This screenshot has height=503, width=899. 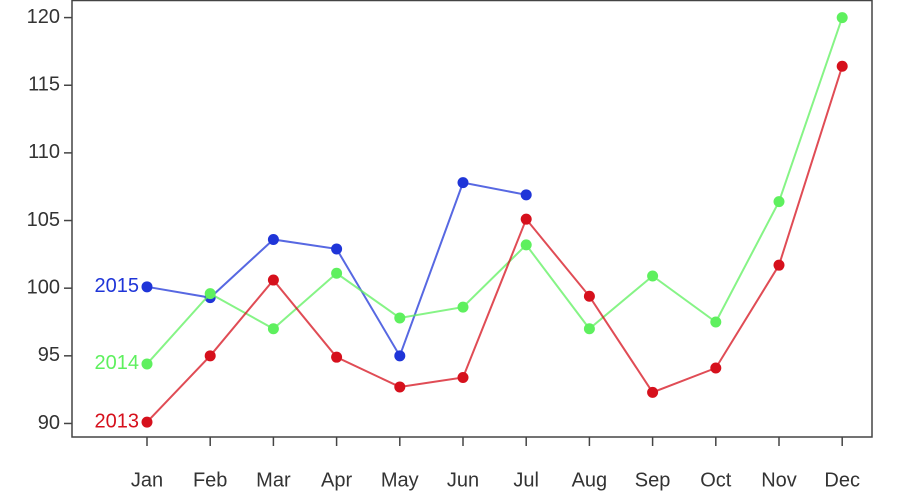 I want to click on y-tick-label: 90, so click(x=49, y=423).